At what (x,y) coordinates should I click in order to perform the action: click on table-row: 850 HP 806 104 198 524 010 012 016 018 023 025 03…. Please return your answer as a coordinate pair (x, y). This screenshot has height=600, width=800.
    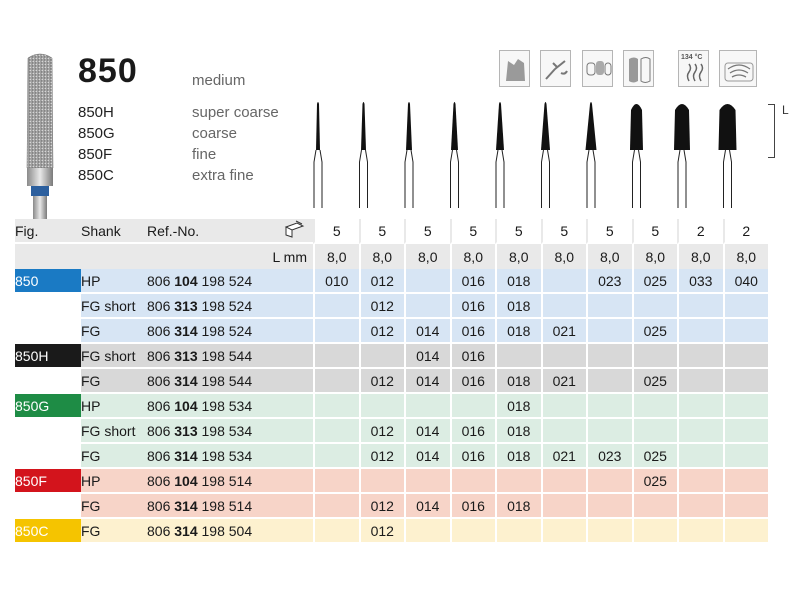
    Looking at the image, I should click on (391, 281).